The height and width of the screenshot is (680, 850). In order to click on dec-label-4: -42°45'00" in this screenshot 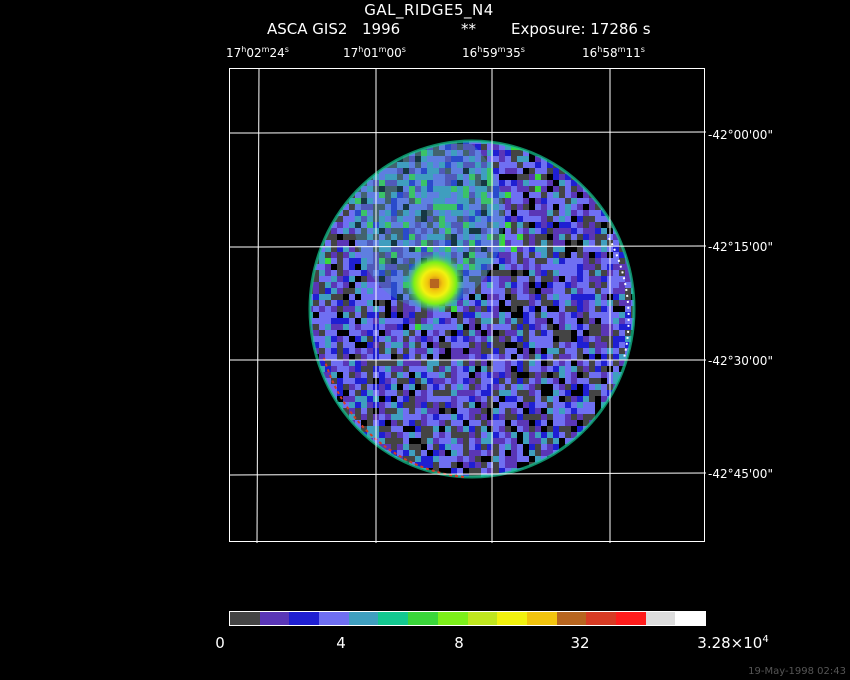, I will do `click(740, 474)`.